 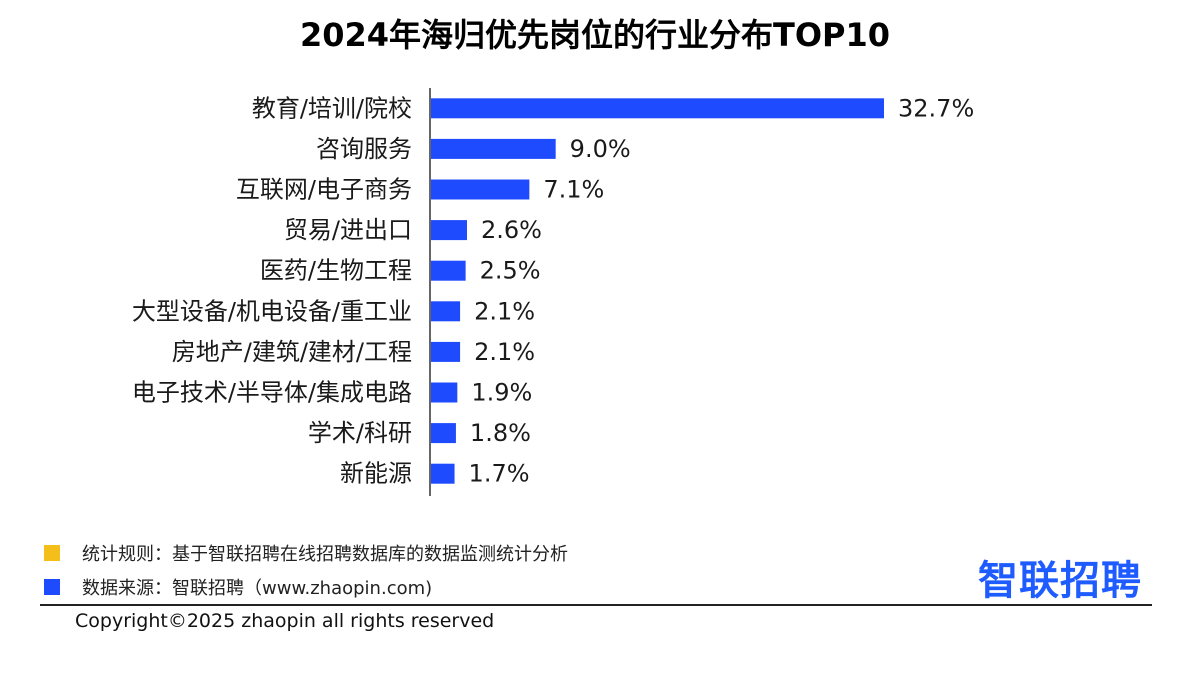 What do you see at coordinates (501, 393) in the screenshot?
I see `value-label: 1.9%` at bounding box center [501, 393].